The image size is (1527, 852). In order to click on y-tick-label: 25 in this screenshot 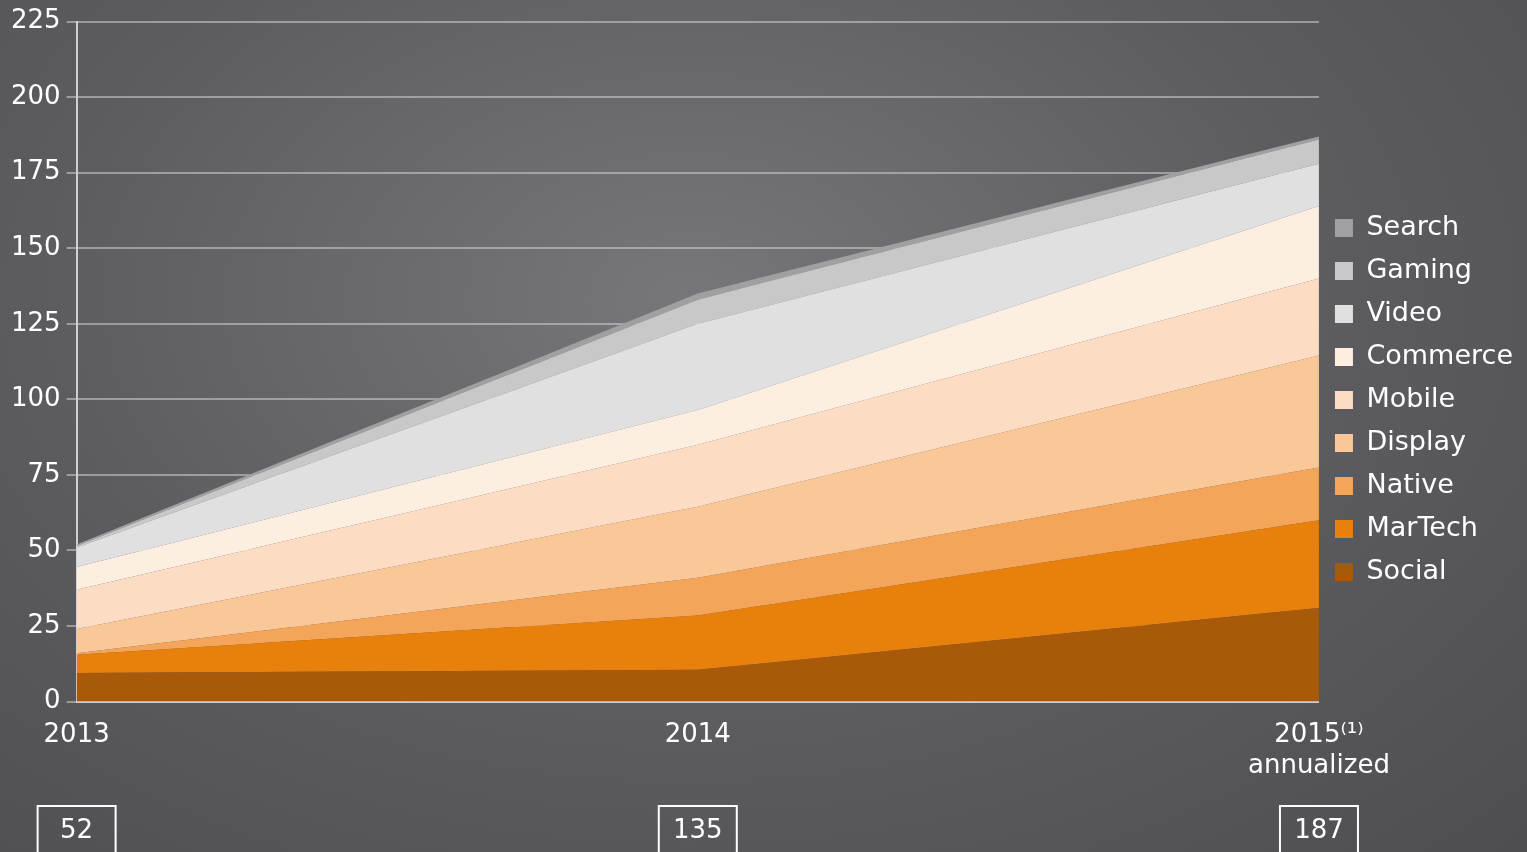, I will do `click(44, 623)`.